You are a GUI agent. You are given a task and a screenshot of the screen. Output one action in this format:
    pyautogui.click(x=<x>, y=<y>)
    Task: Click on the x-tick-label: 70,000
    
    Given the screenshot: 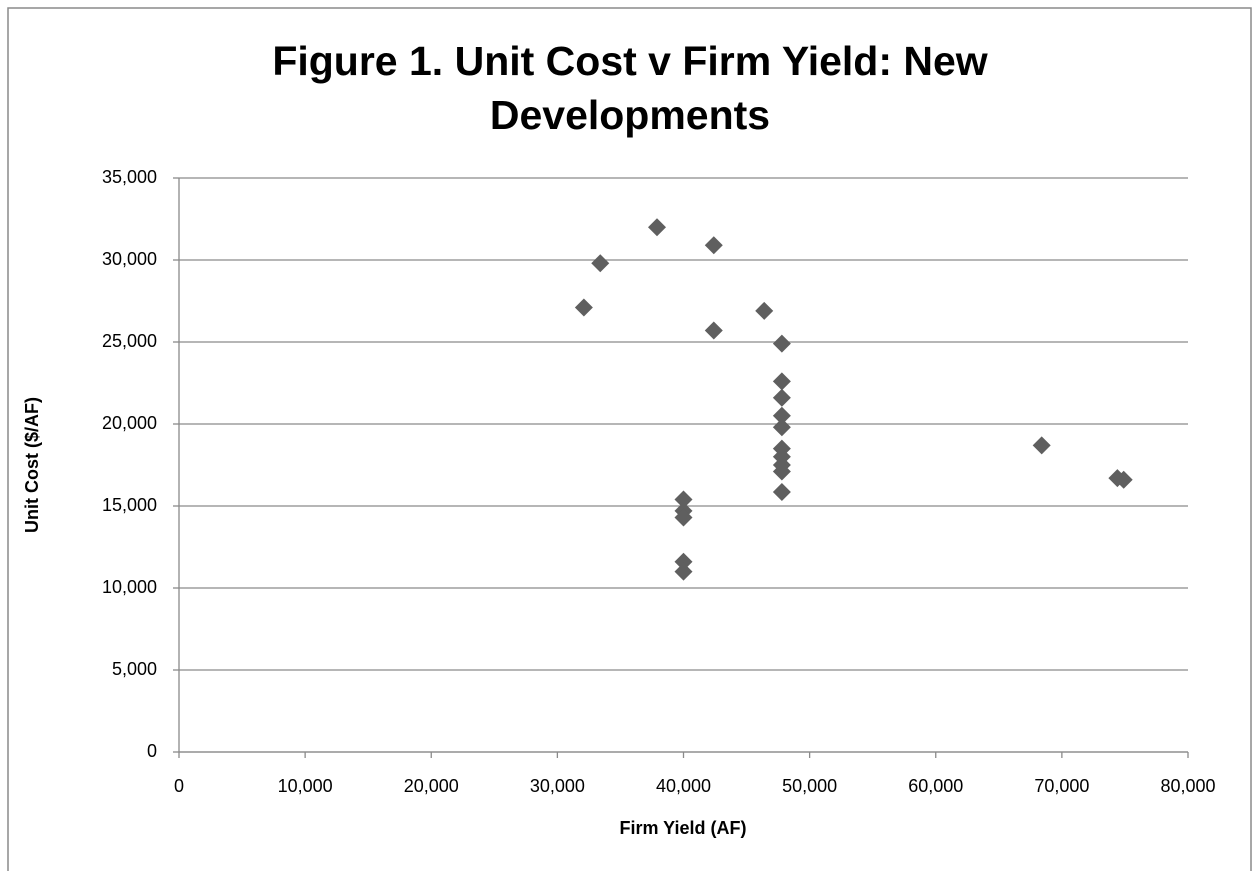 What is the action you would take?
    pyautogui.click(x=1061, y=786)
    